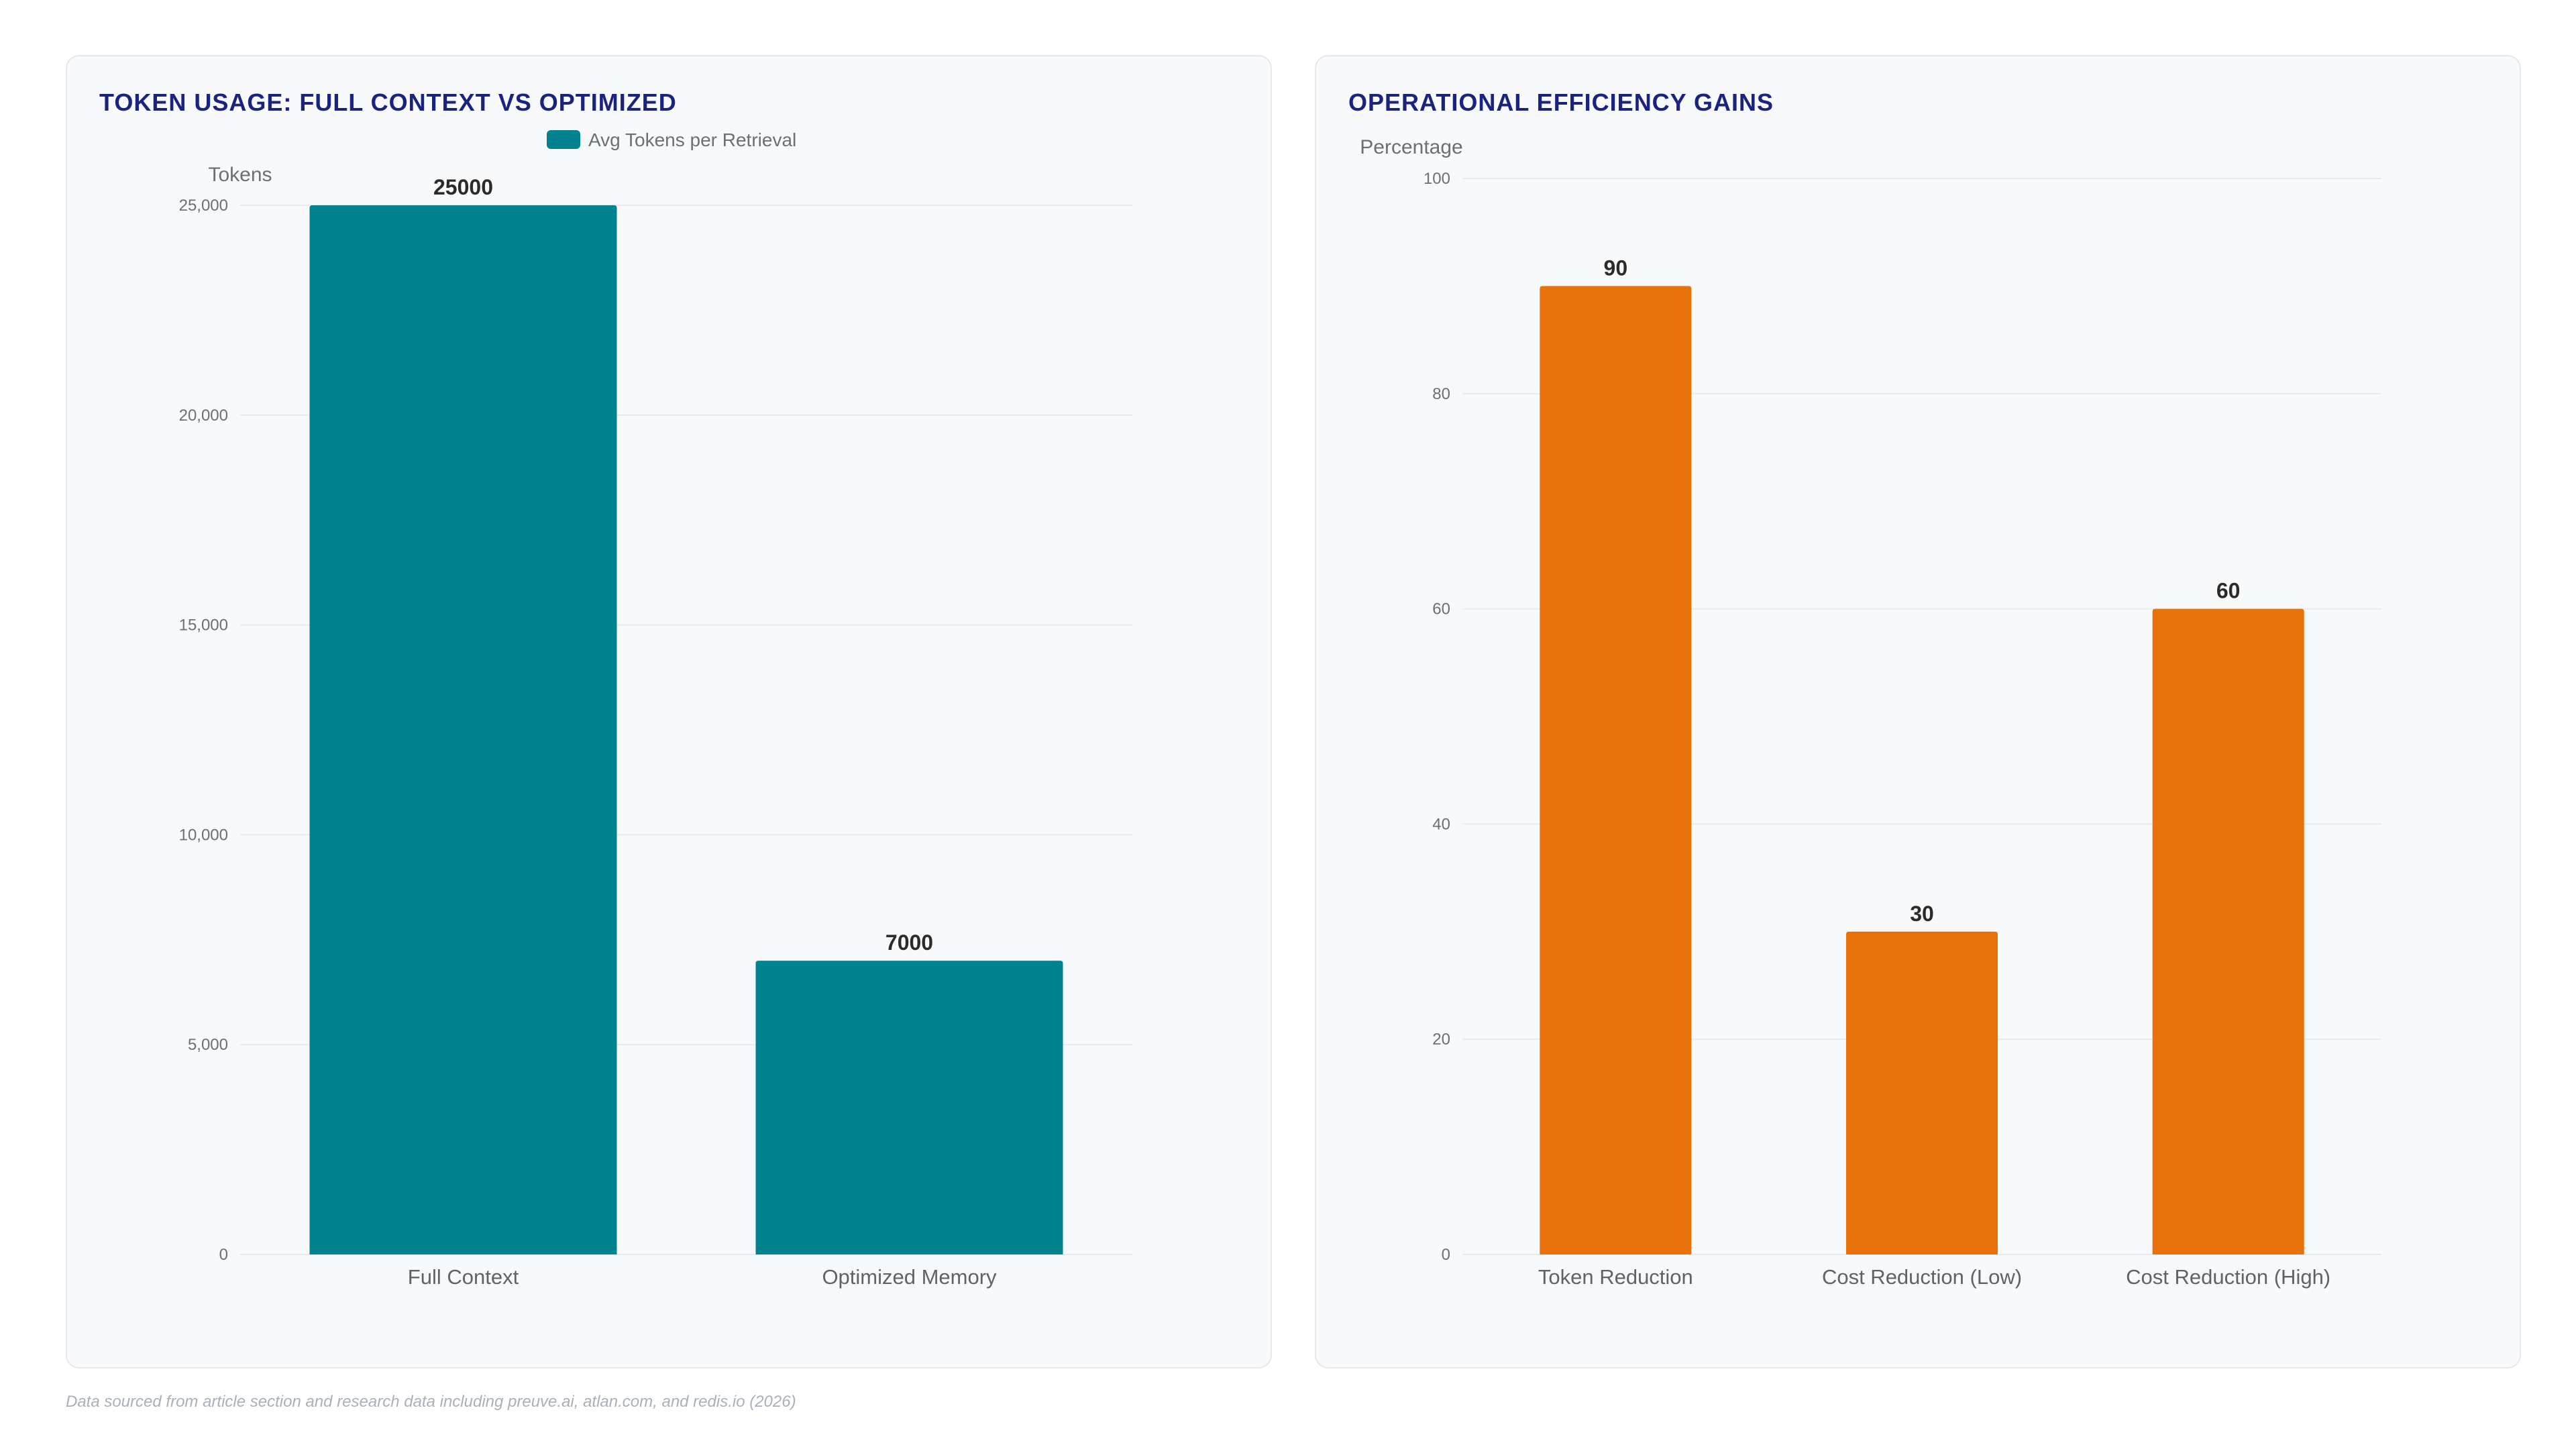 The height and width of the screenshot is (1449, 2576). What do you see at coordinates (1561, 102) in the screenshot?
I see `chart-title: OPERATIONAL EFFICIENCY GAINS` at bounding box center [1561, 102].